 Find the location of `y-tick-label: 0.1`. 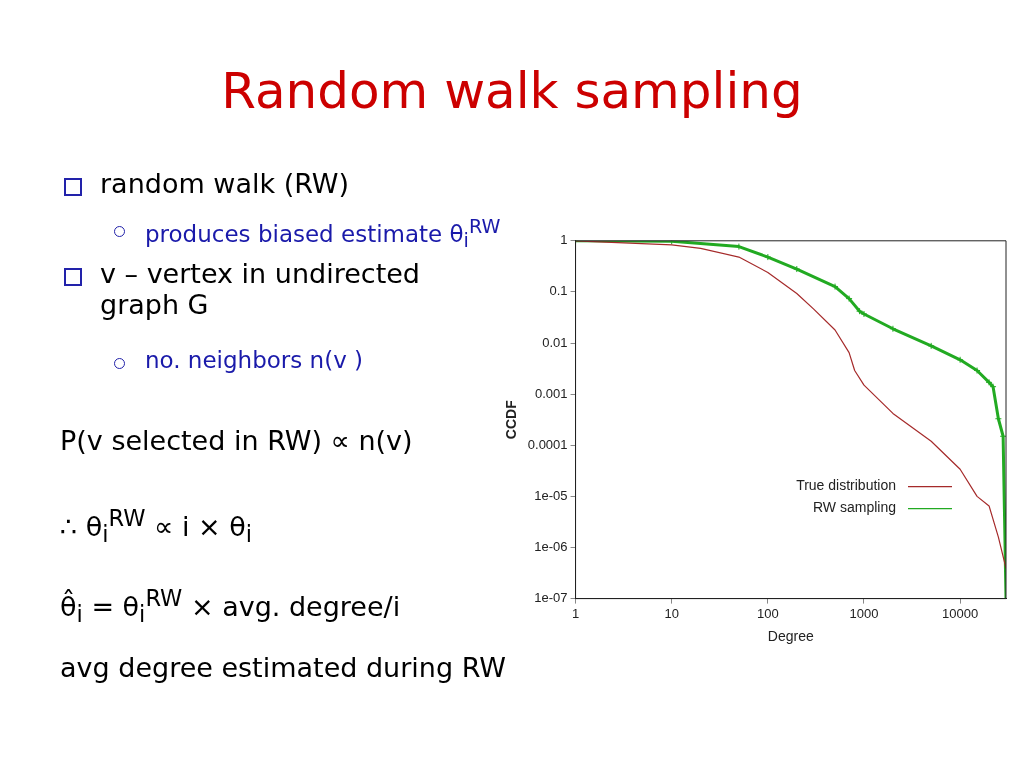

y-tick-label: 0.1 is located at coordinates (558, 291).